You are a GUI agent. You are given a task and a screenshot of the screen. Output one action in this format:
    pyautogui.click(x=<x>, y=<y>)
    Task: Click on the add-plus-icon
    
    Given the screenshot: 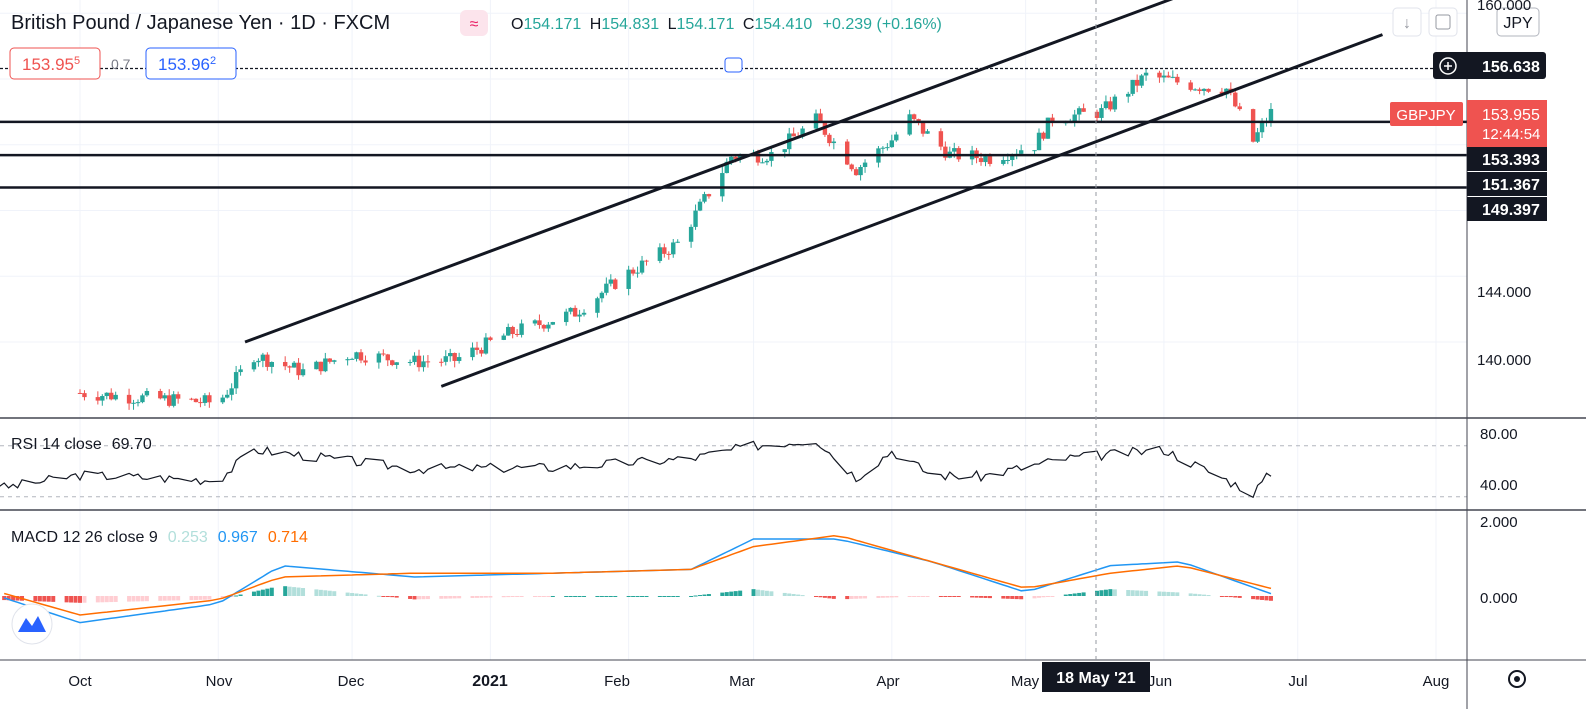 What is the action you would take?
    pyautogui.click(x=1448, y=66)
    